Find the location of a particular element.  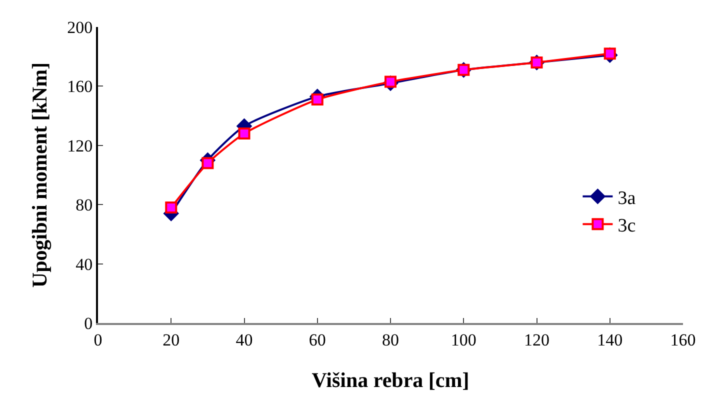

y-tick-label: 200 is located at coordinates (80, 27).